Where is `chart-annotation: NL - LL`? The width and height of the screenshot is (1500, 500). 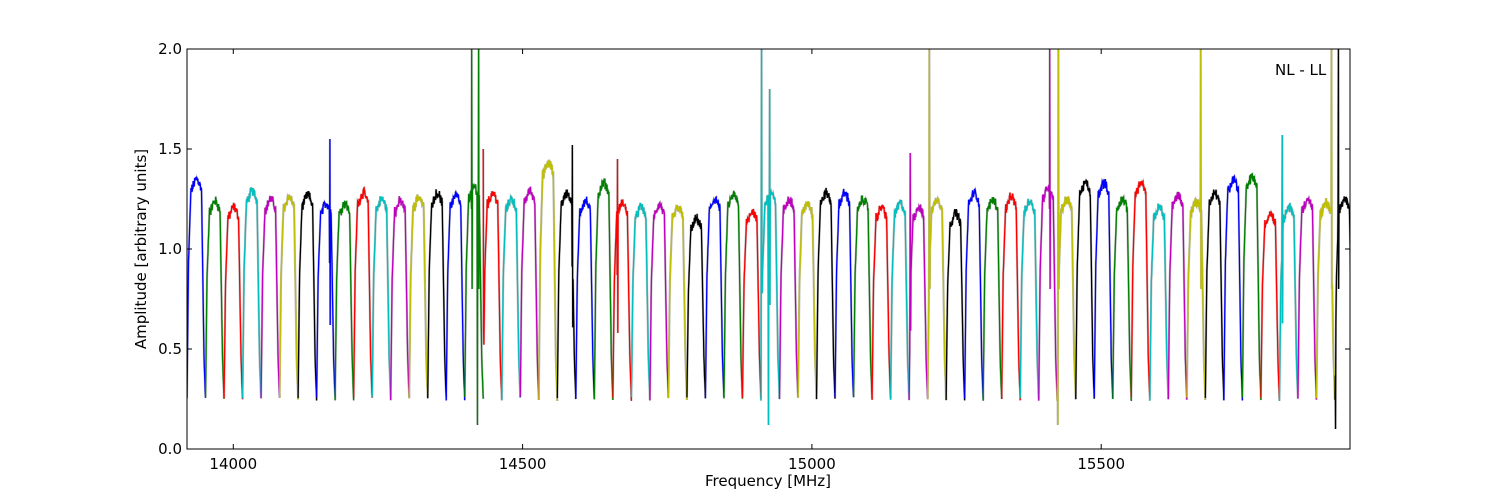 chart-annotation: NL - LL is located at coordinates (1301, 70).